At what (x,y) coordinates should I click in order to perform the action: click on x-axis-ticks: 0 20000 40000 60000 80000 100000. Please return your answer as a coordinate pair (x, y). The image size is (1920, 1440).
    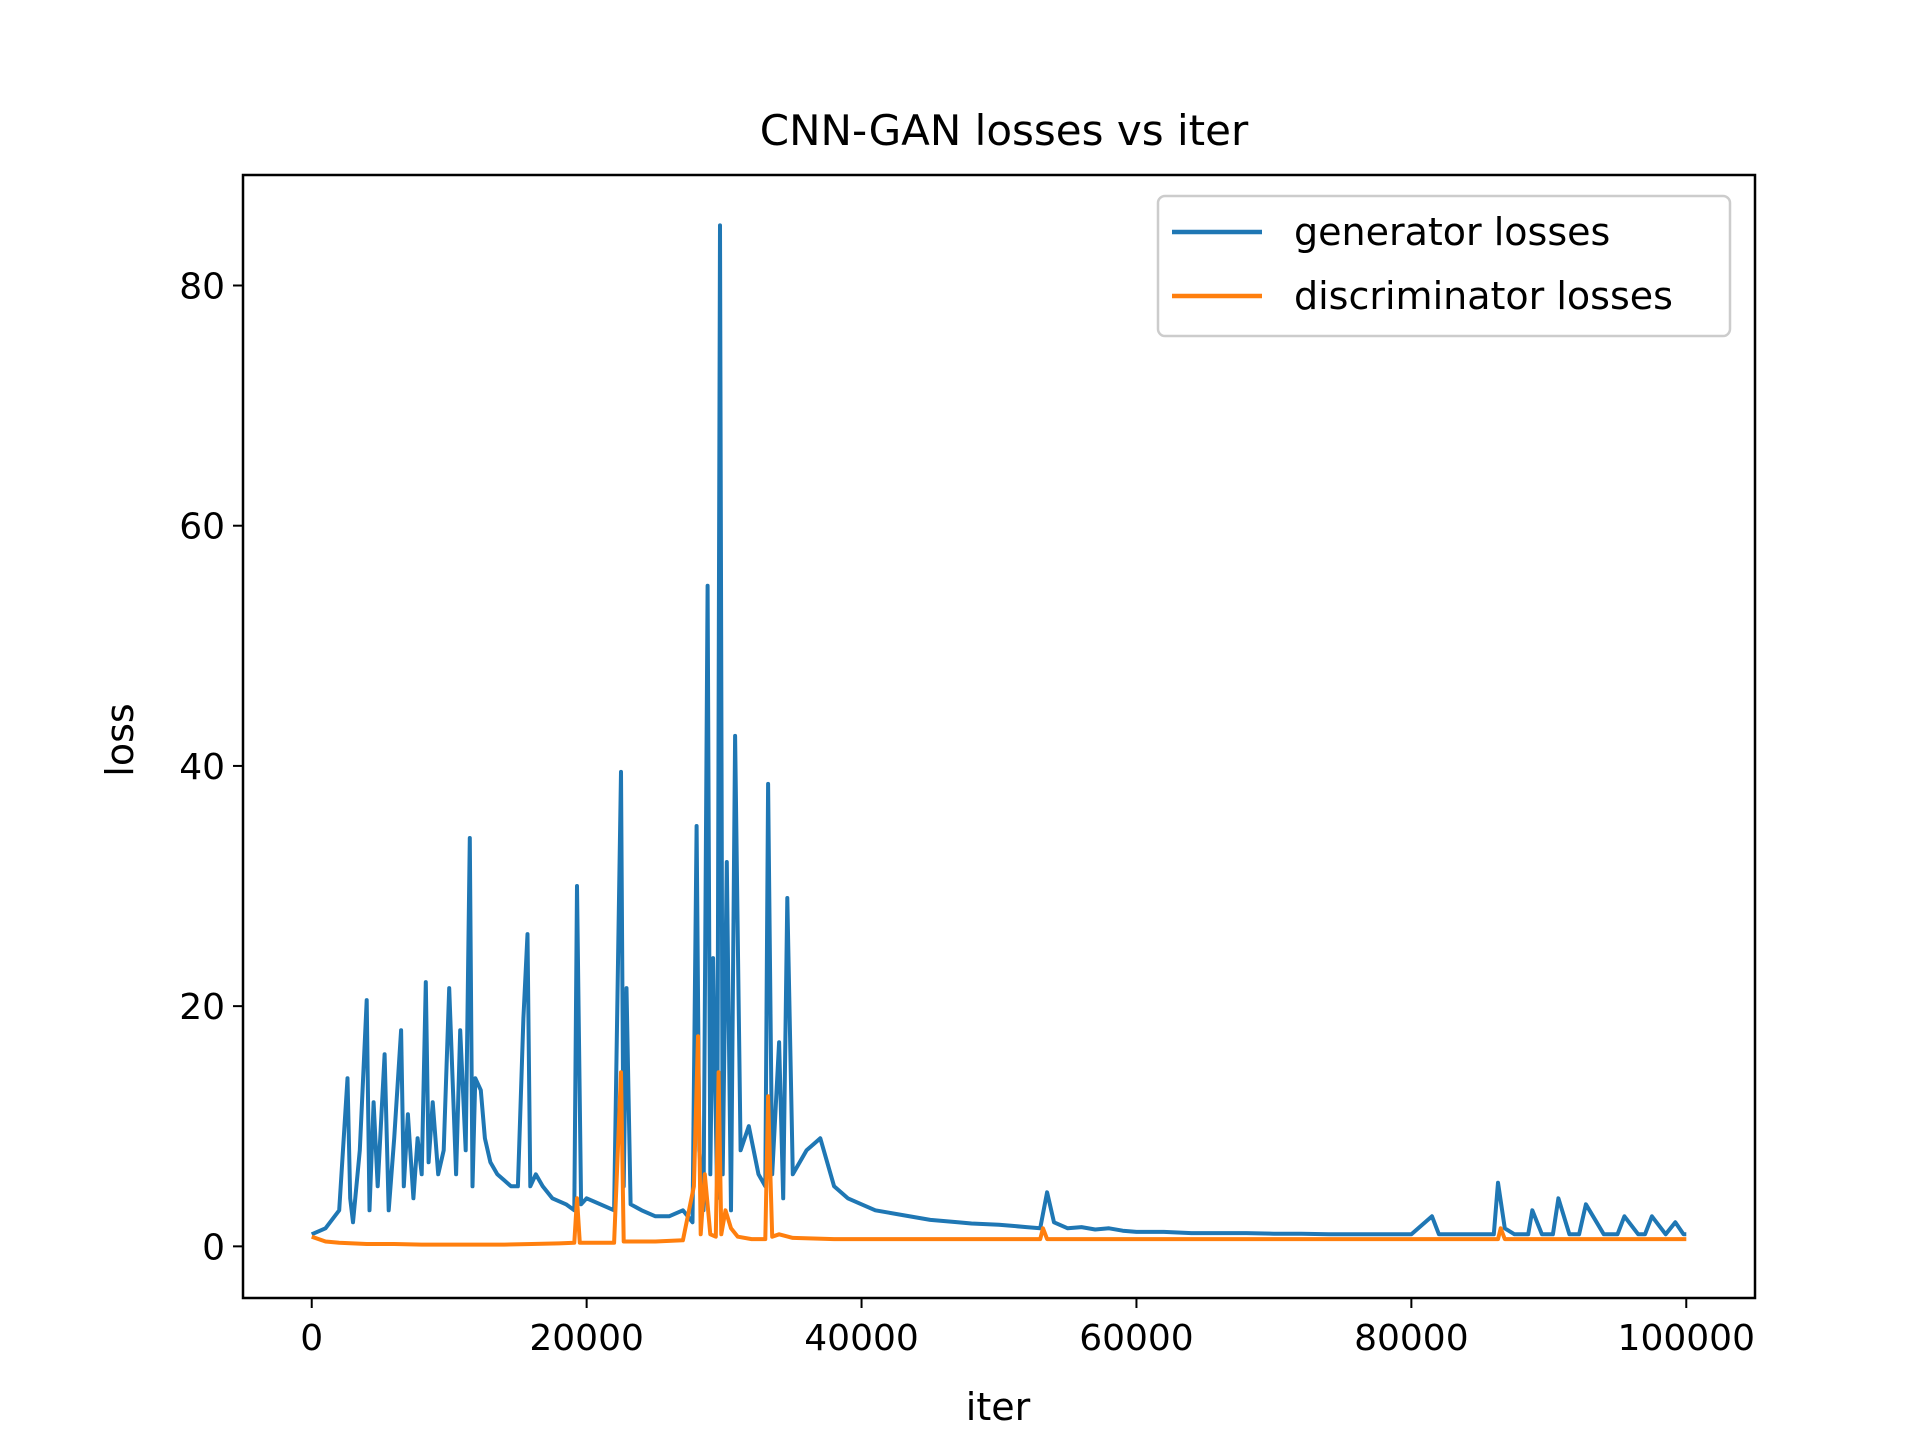
    Looking at the image, I should click on (1027, 1328).